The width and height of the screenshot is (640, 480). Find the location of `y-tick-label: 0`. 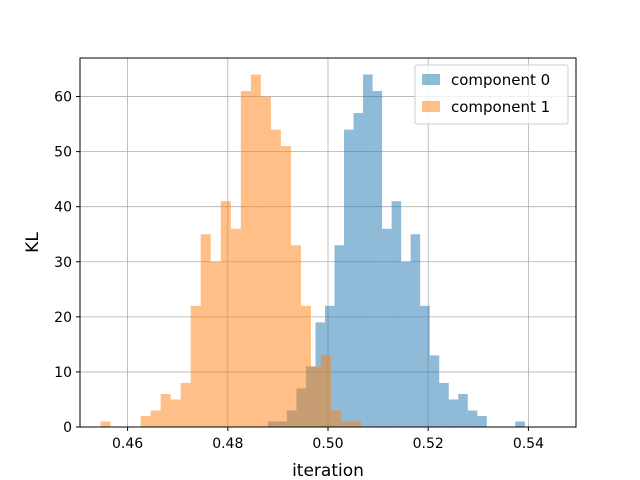

y-tick-label: 0 is located at coordinates (67, 428).